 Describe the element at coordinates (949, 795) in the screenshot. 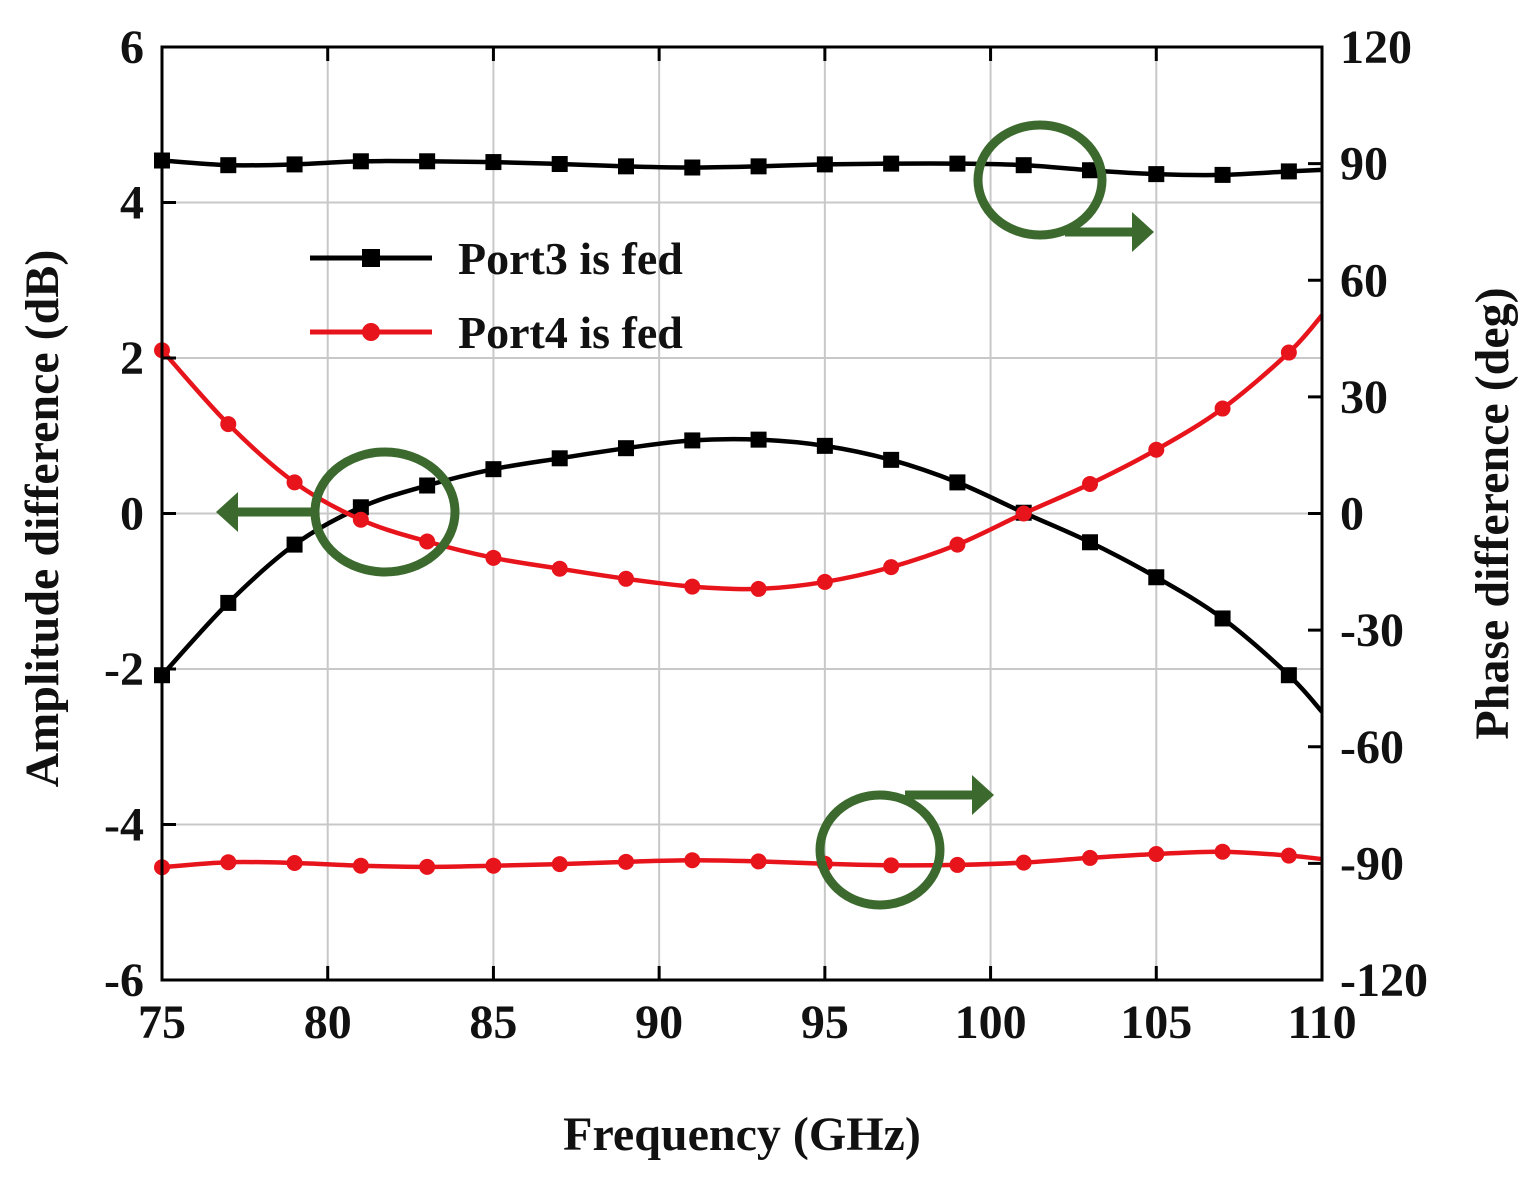

I see `annotation-arrow-right-lower` at that location.